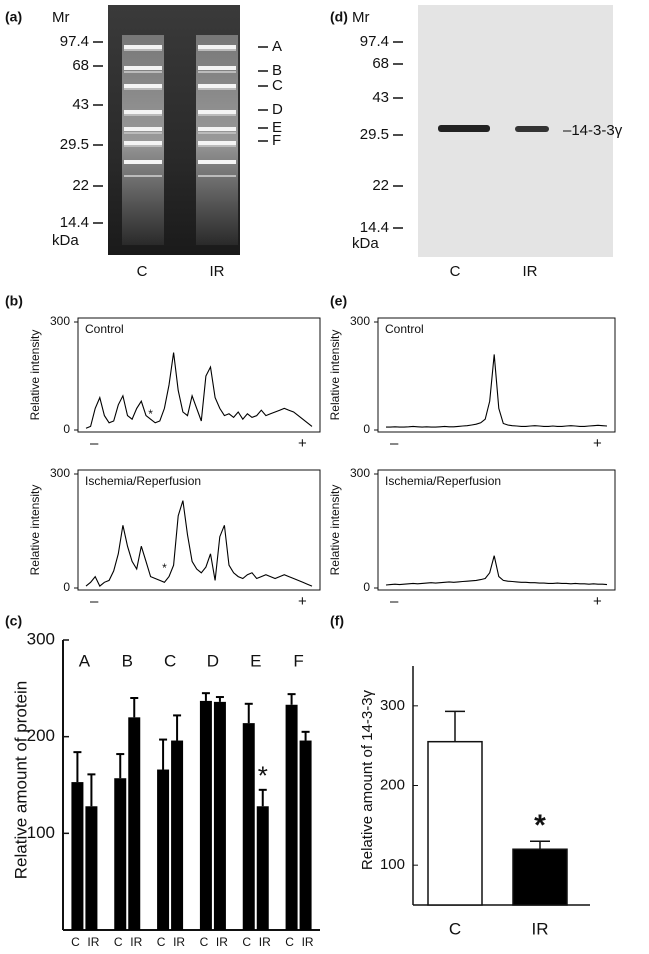 The image size is (649, 954). Describe the element at coordinates (65, 240) in the screenshot. I see `unit-label: kDa` at that location.